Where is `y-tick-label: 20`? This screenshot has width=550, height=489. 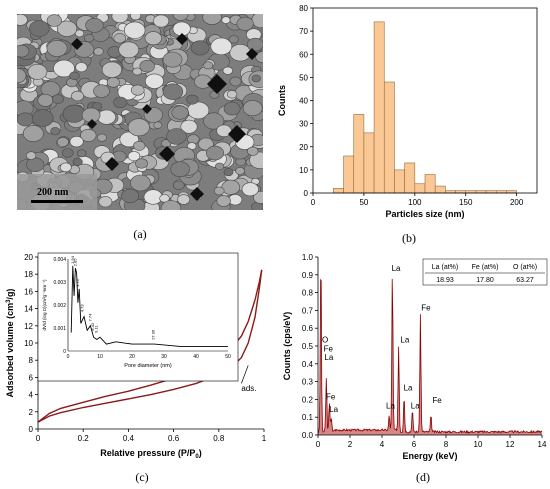 y-tick-label: 20 is located at coordinates (303, 147).